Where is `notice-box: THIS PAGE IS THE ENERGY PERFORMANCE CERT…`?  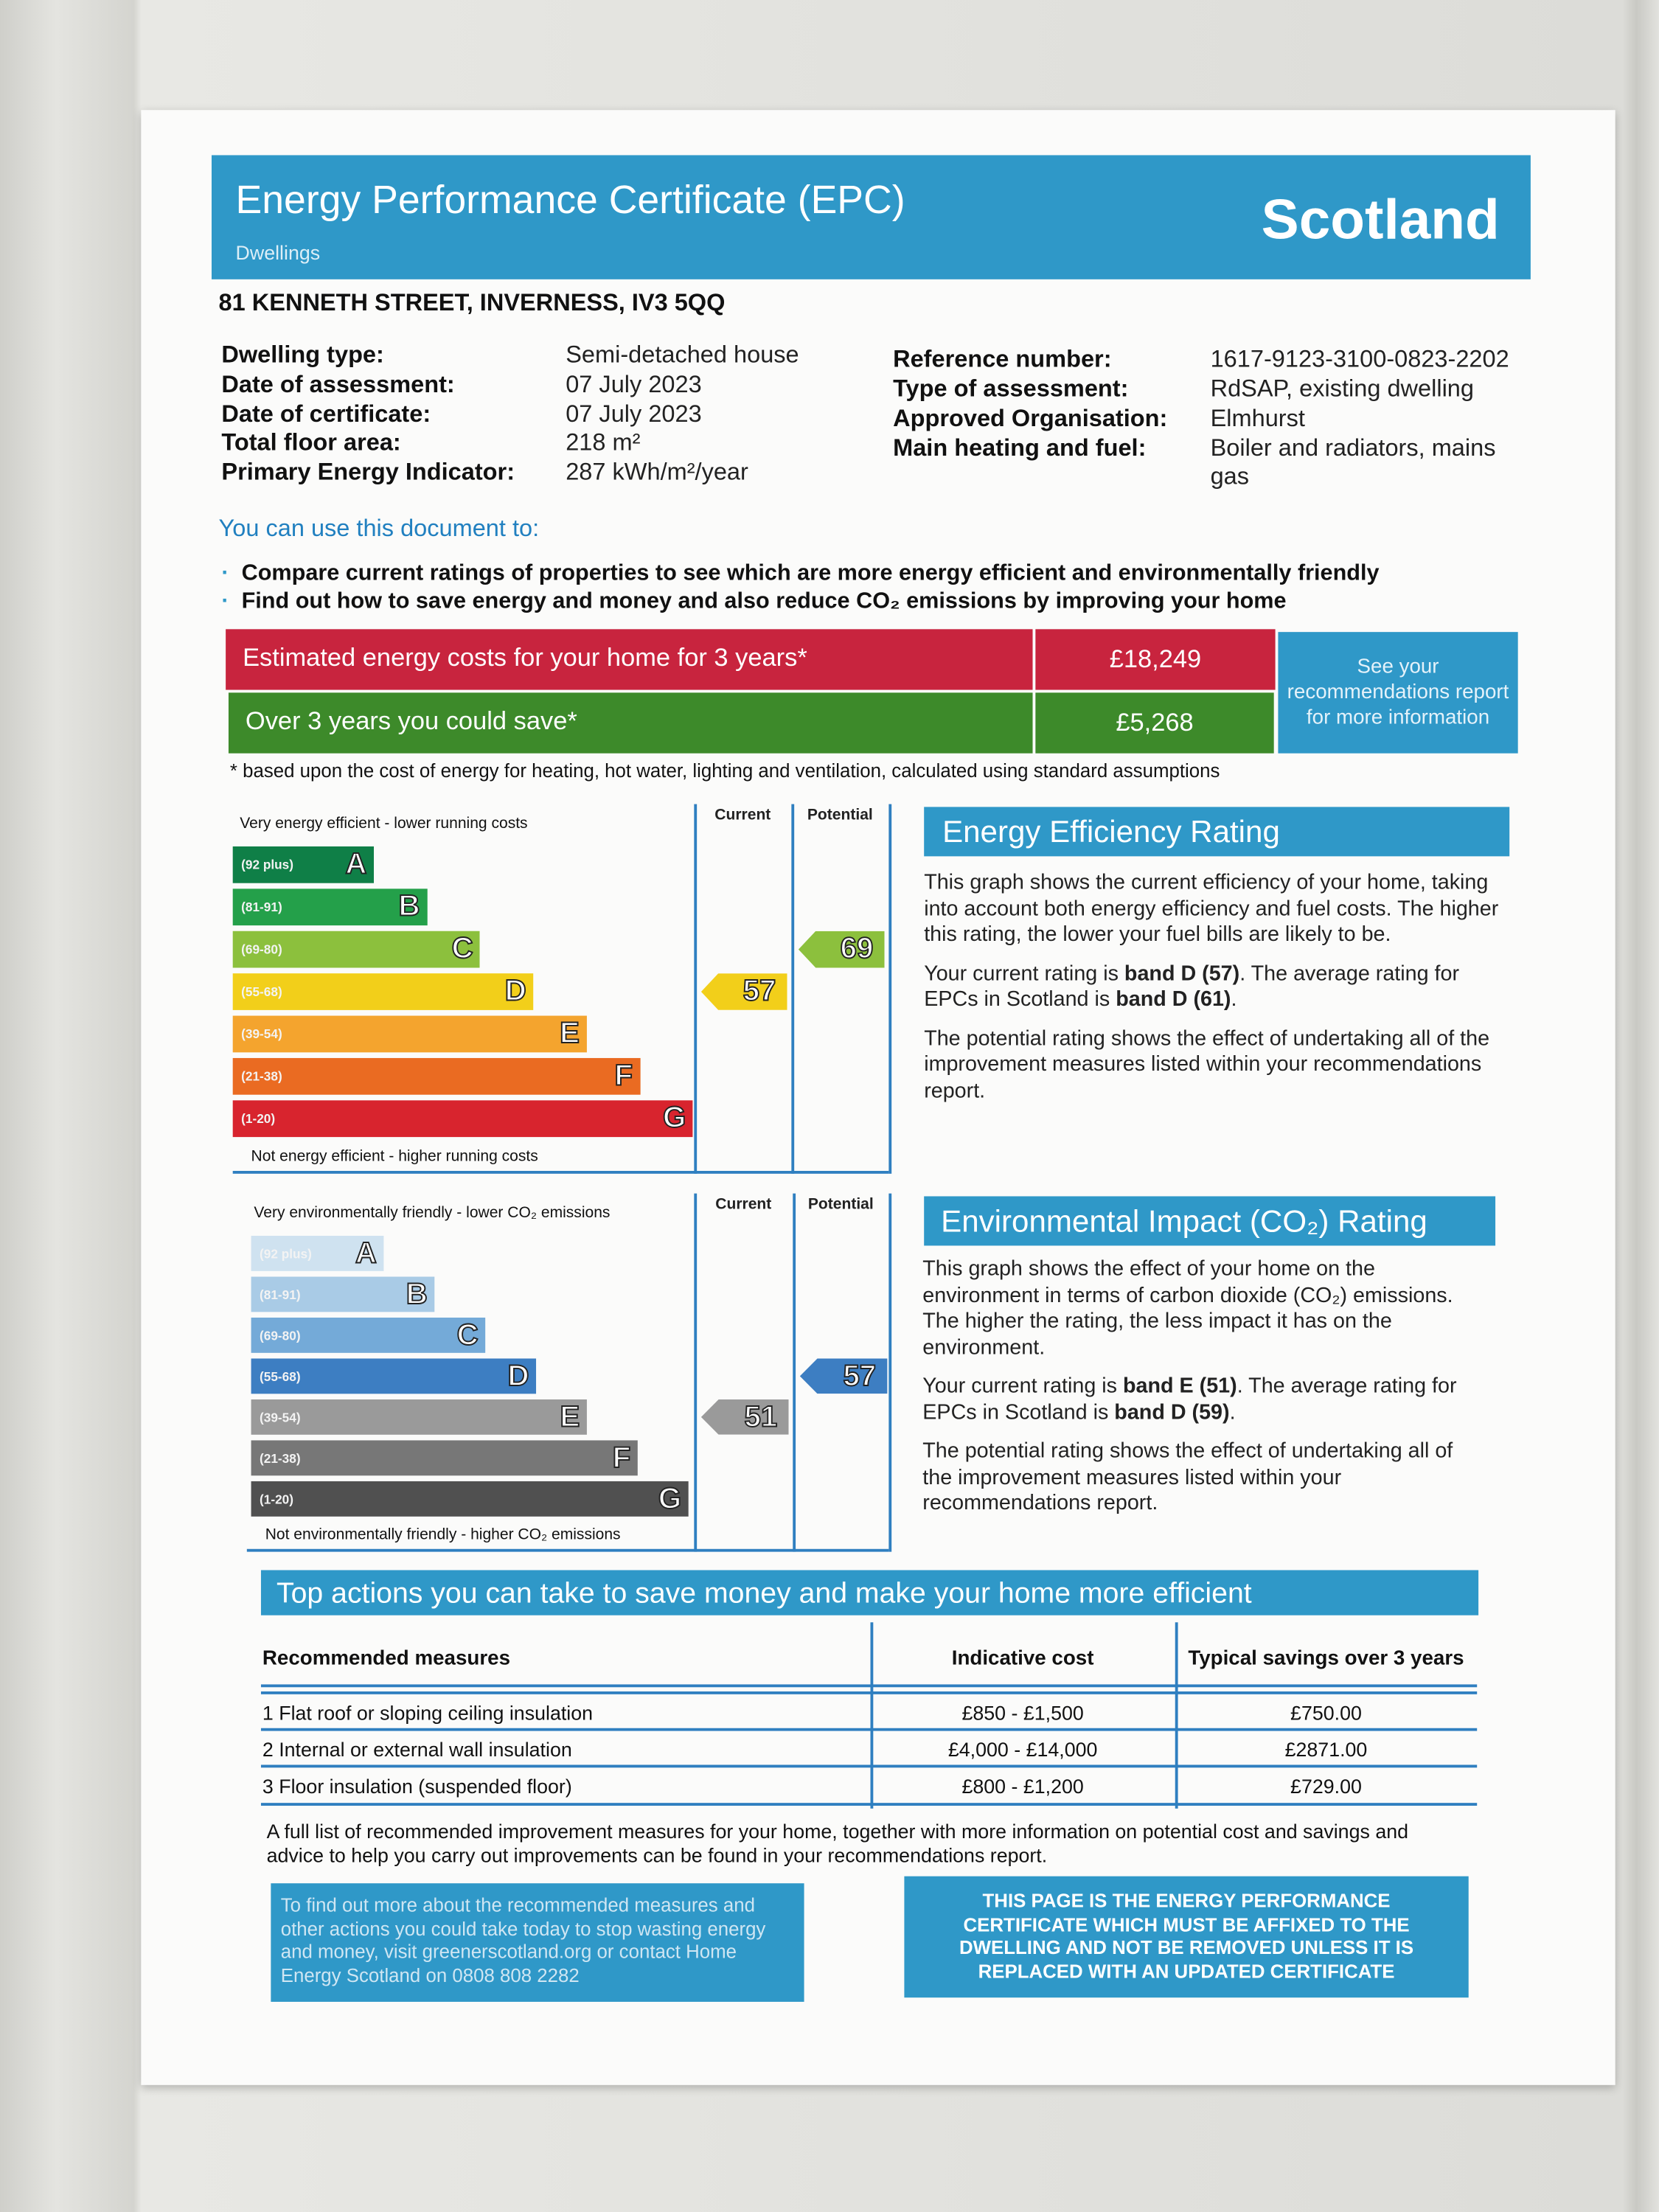 notice-box: THIS PAGE IS THE ENERGY PERFORMANCE CERT… is located at coordinates (1186, 1937).